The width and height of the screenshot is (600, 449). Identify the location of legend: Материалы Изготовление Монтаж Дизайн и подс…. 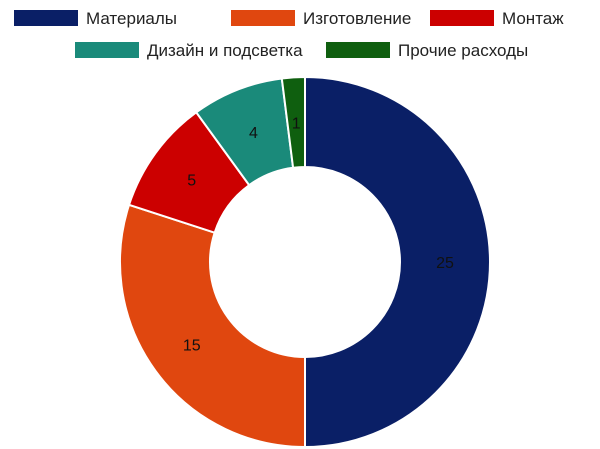
(289, 34).